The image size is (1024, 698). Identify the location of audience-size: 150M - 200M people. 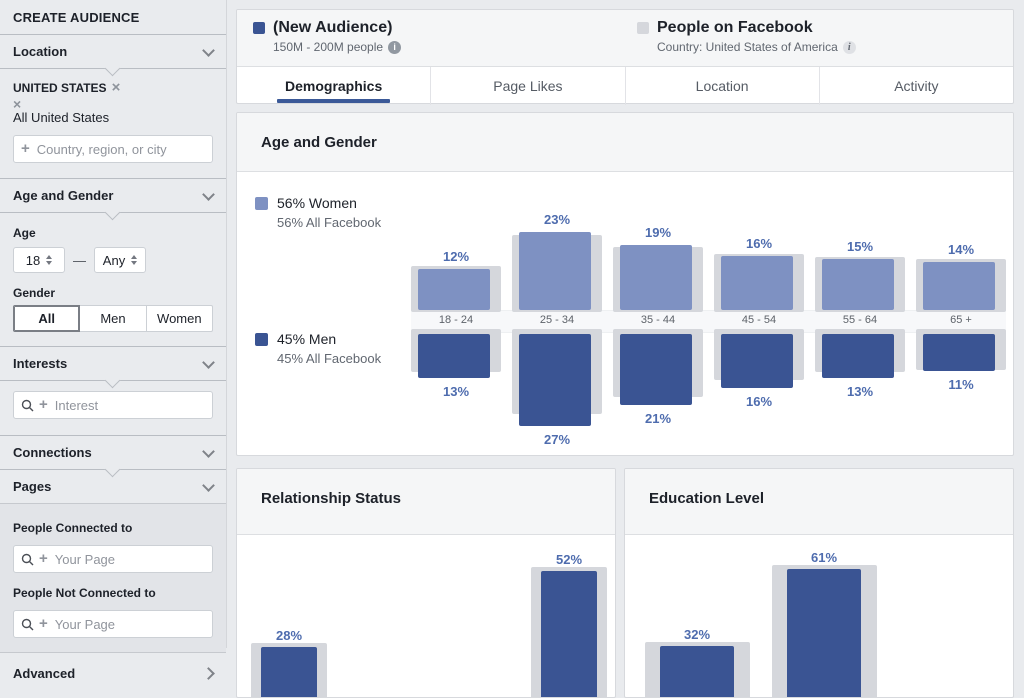
(328, 47).